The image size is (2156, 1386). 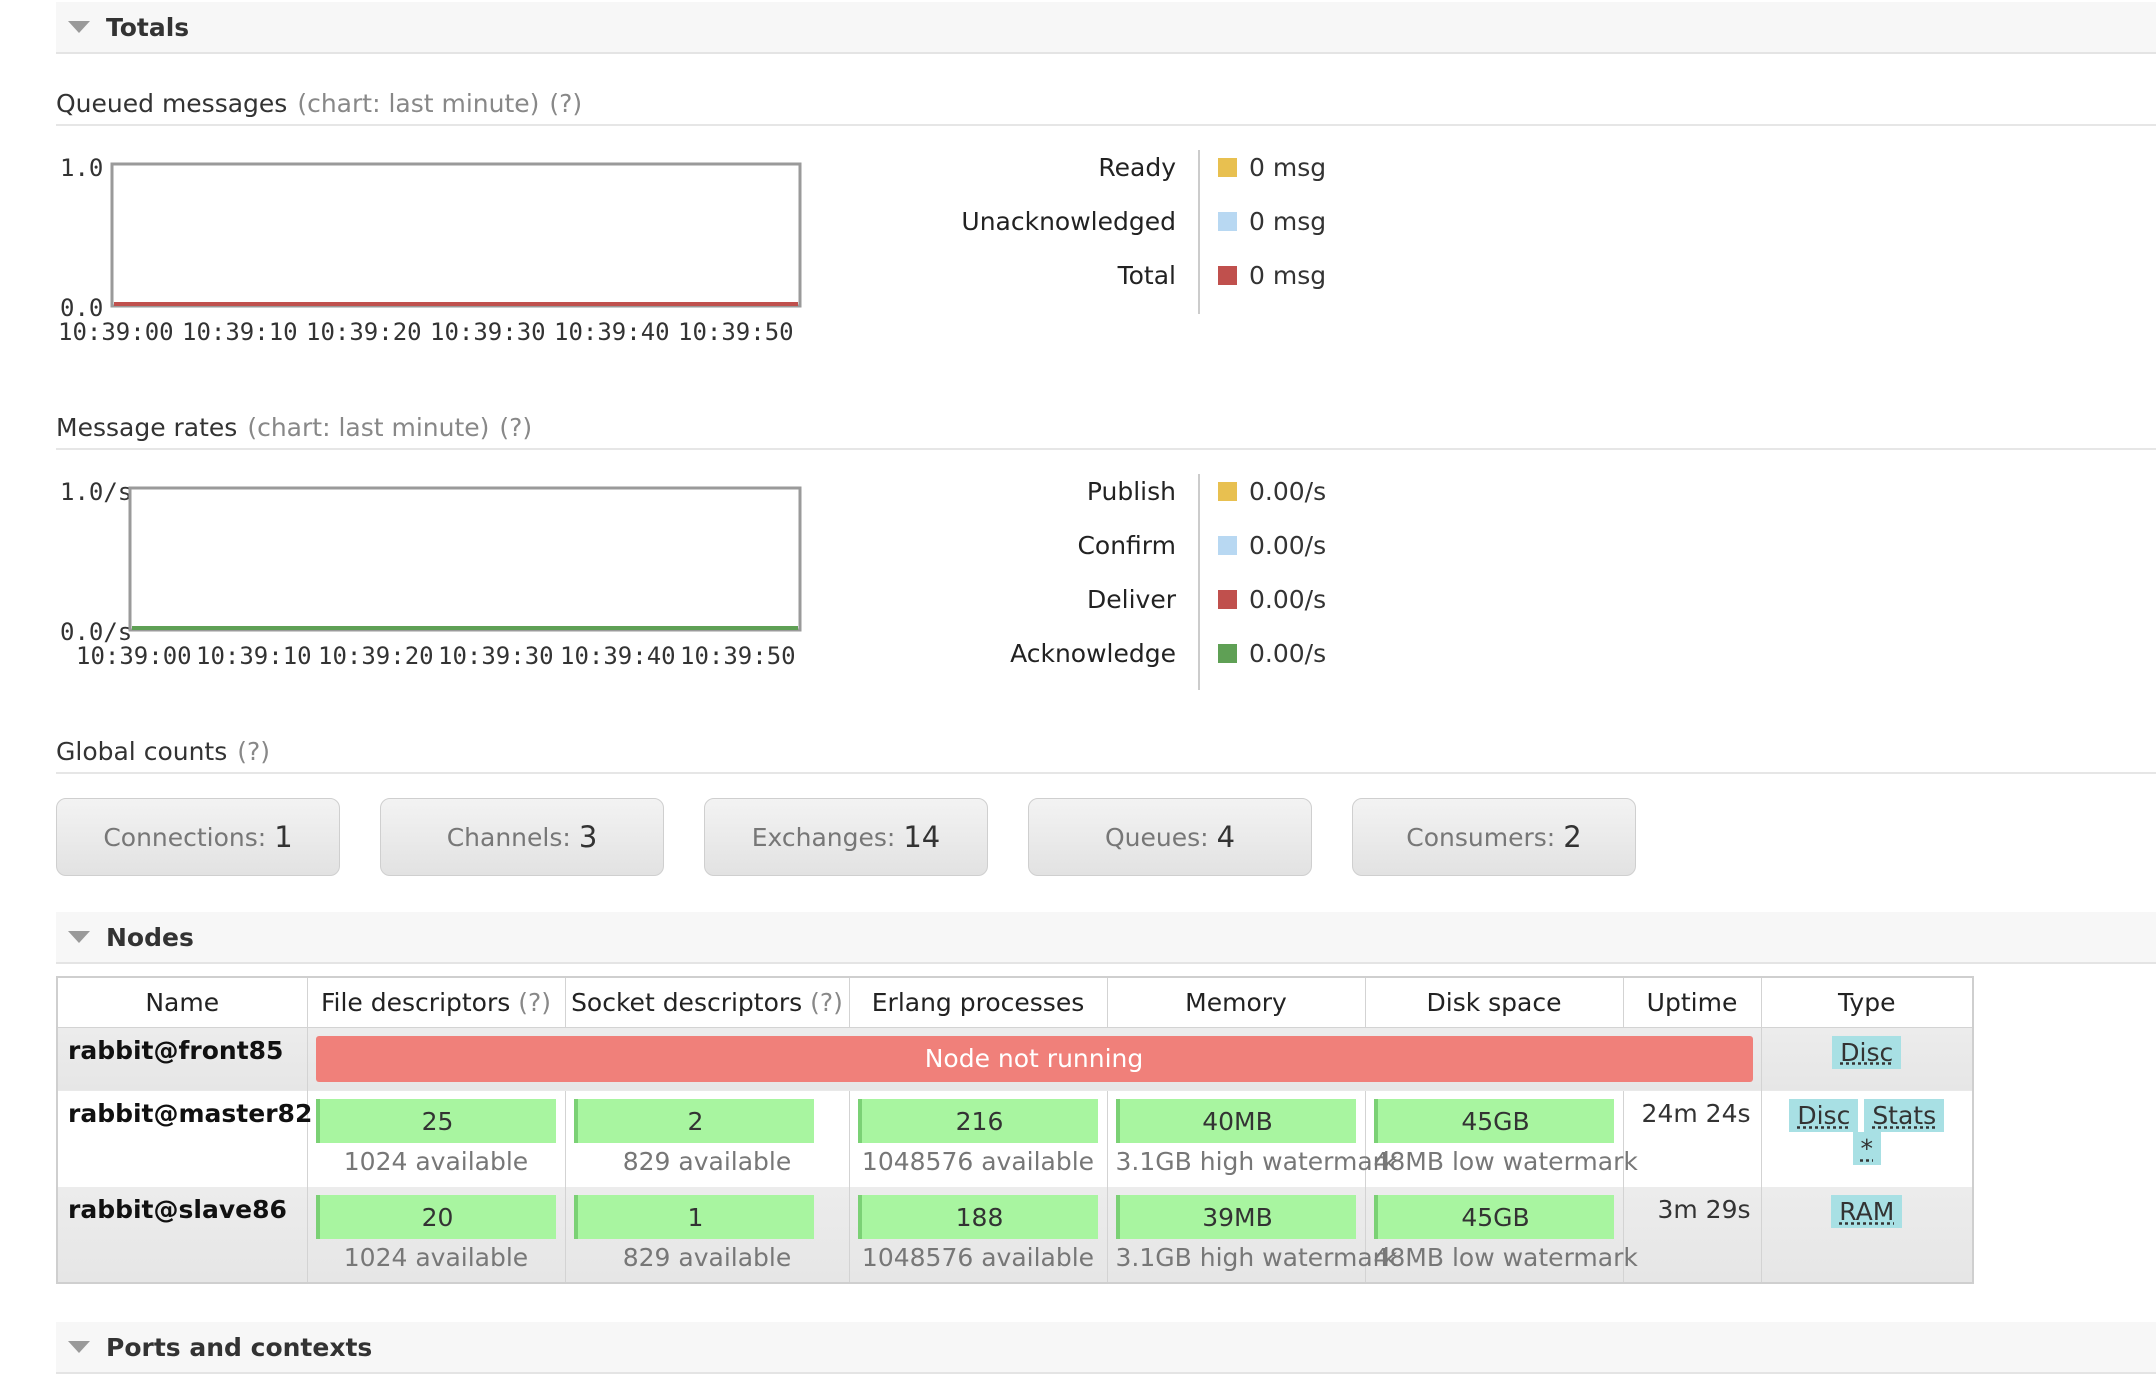 I want to click on node-type-cell: Disc, so click(x=1867, y=1059).